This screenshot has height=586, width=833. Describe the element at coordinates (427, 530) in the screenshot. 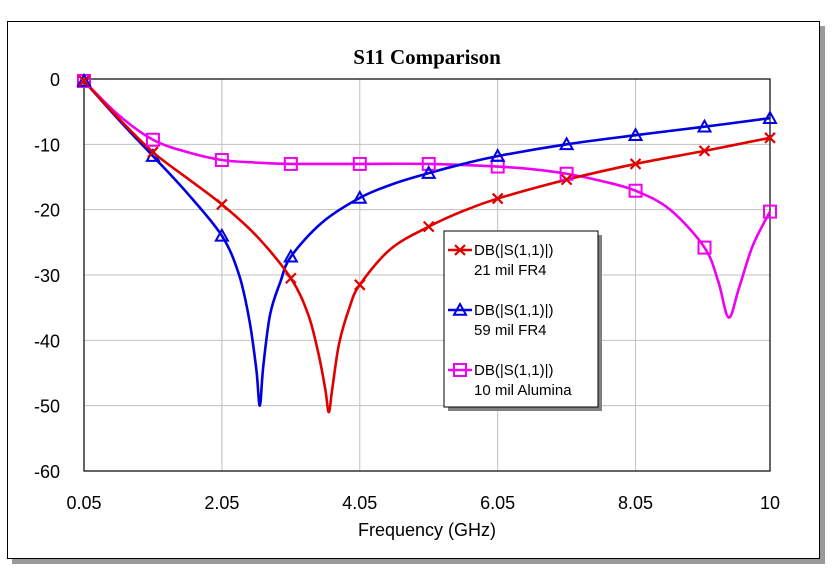

I see `x-axis-label: Frequency (GHz)` at that location.